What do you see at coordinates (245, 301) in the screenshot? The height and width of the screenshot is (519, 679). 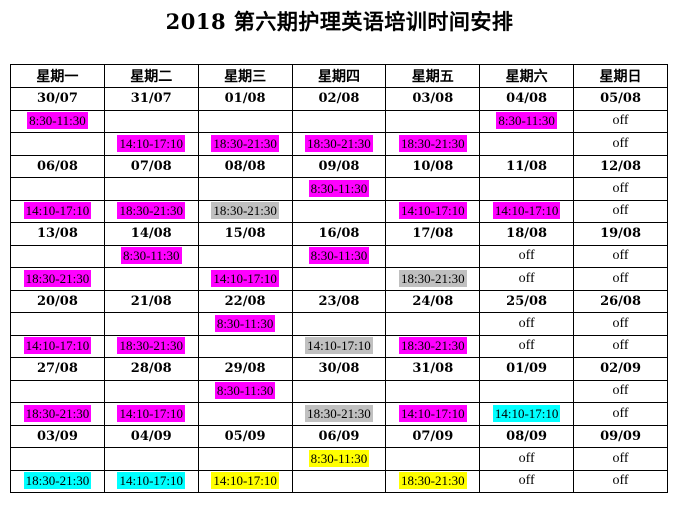 I see `date-cell: 22/08` at bounding box center [245, 301].